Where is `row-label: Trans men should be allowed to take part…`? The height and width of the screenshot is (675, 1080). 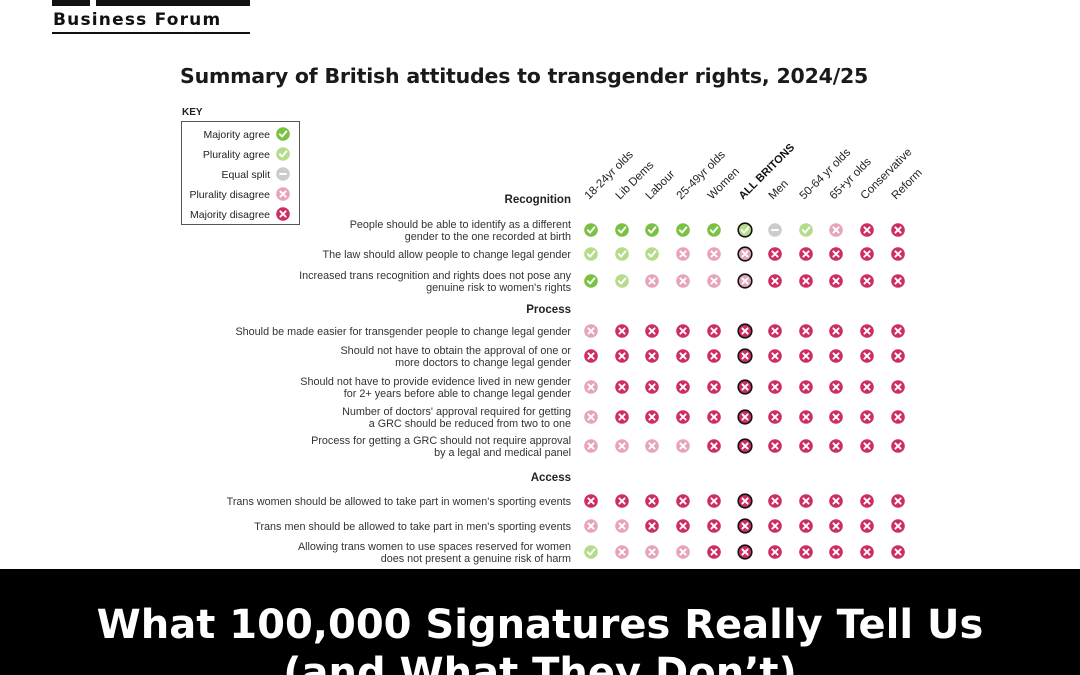
row-label: Trans men should be allowed to take part… is located at coordinates (412, 527).